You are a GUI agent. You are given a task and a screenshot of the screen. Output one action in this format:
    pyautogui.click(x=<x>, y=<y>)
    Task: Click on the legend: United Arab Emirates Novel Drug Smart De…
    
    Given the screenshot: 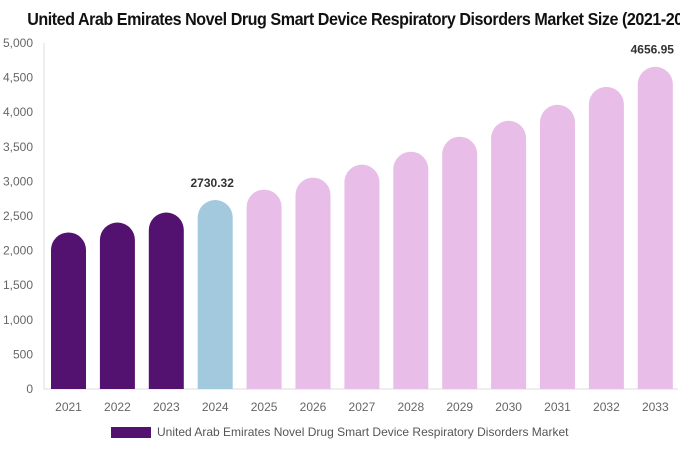 What is the action you would take?
    pyautogui.click(x=339, y=432)
    